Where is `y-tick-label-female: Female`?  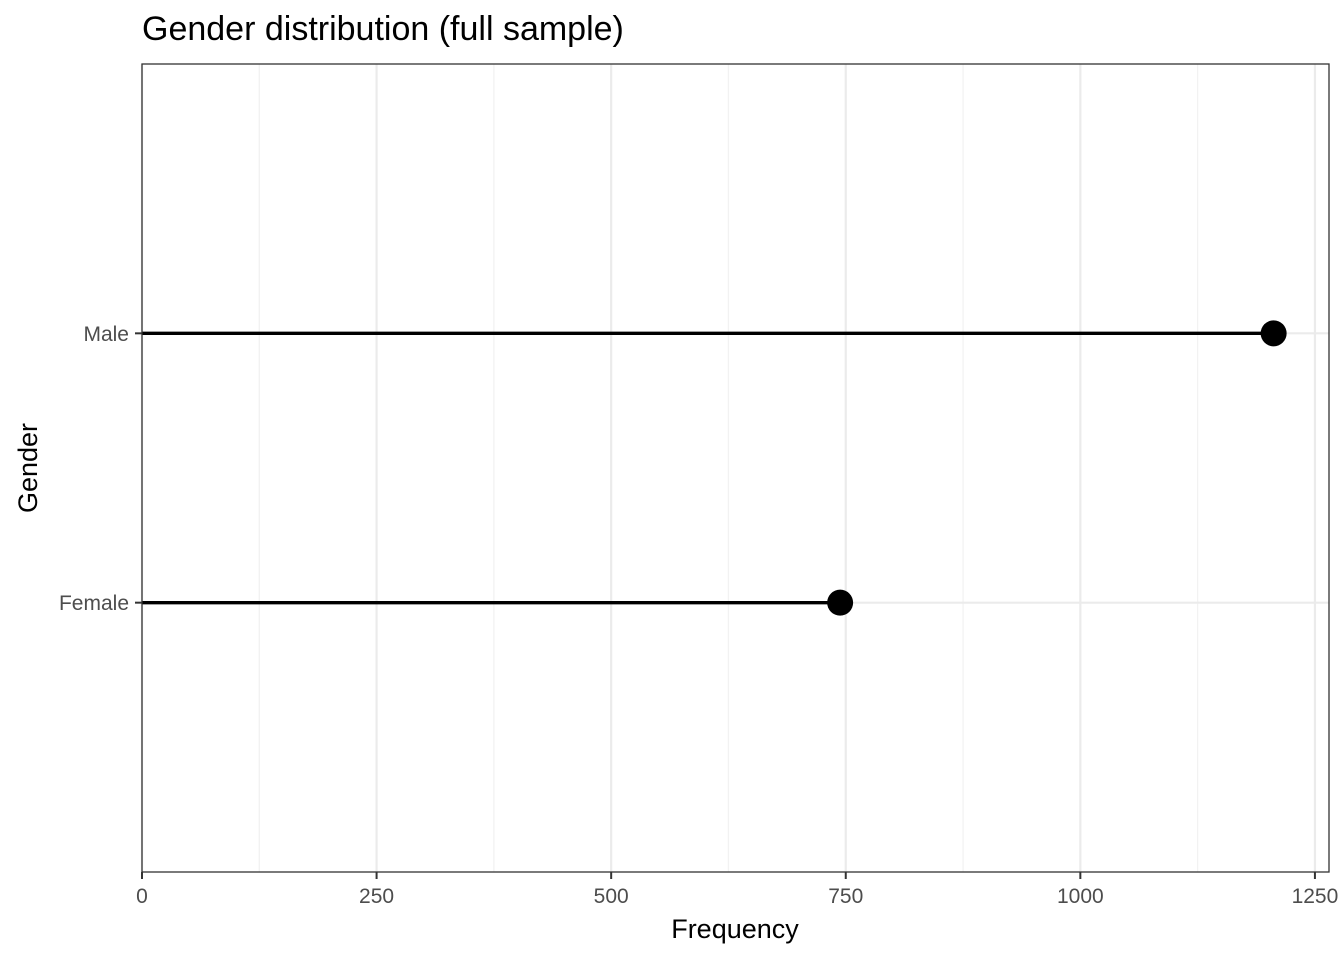 y-tick-label-female: Female is located at coordinates (94, 603).